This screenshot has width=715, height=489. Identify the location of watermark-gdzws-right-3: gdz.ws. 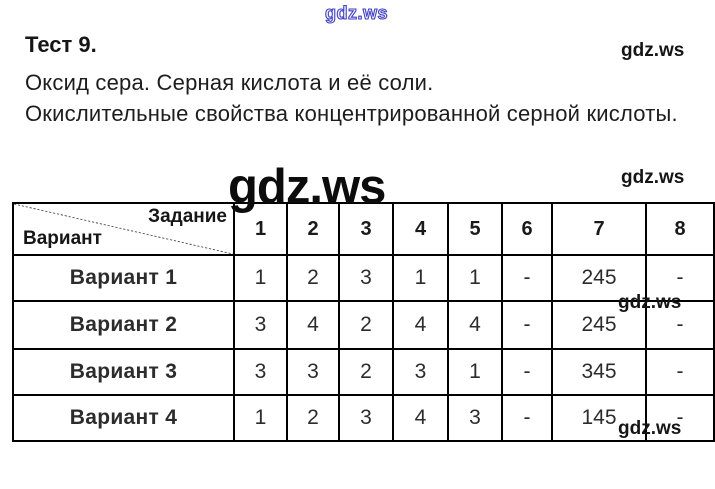
(650, 302).